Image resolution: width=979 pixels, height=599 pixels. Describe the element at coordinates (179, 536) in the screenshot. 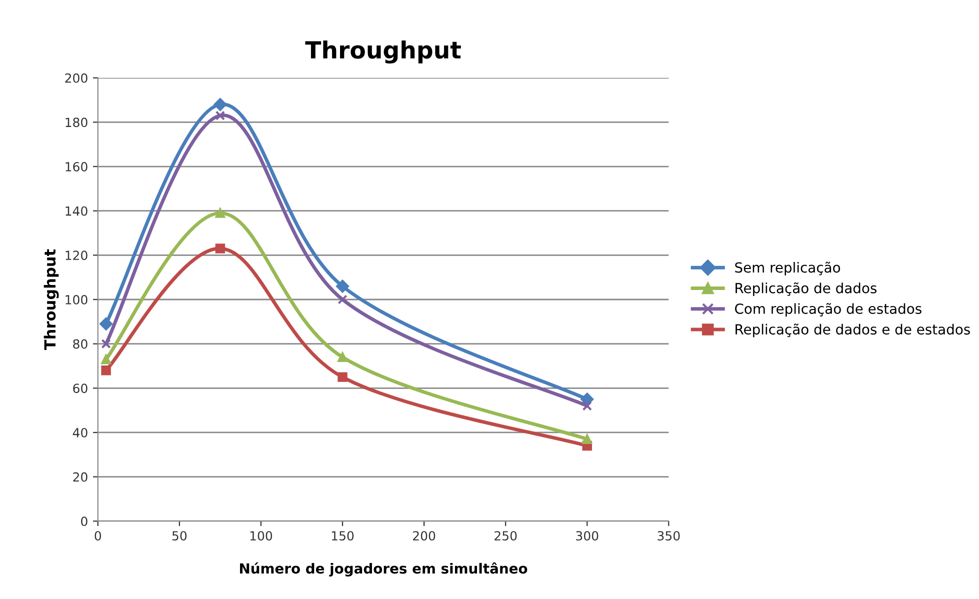

I see `x-tick-label: 50` at that location.